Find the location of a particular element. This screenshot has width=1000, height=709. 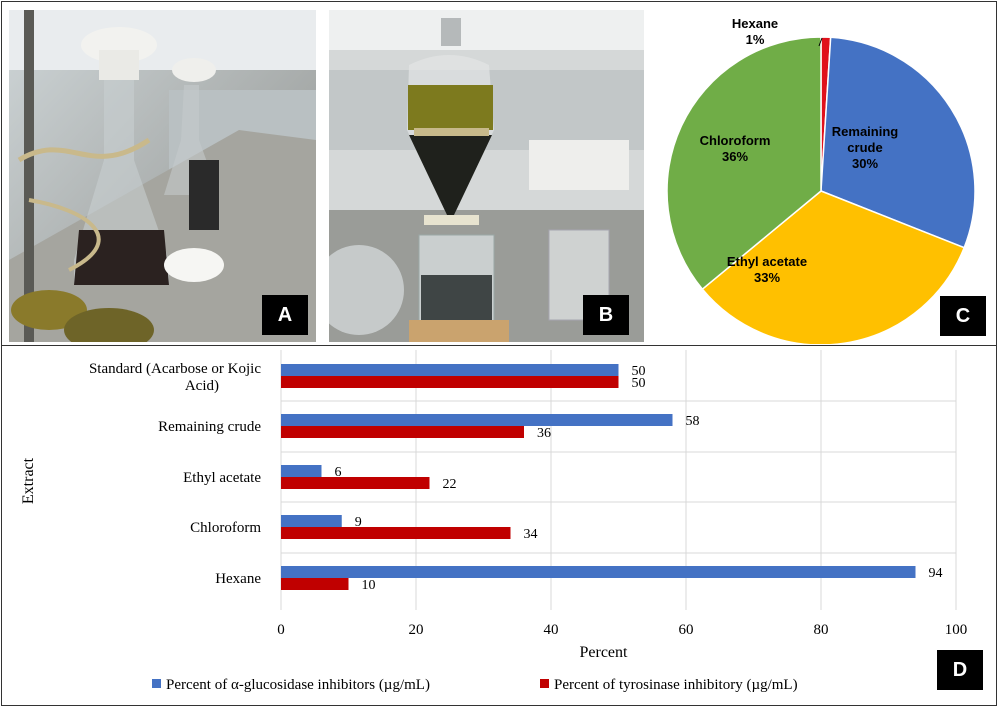

photo-b-illustration is located at coordinates (486, 176).